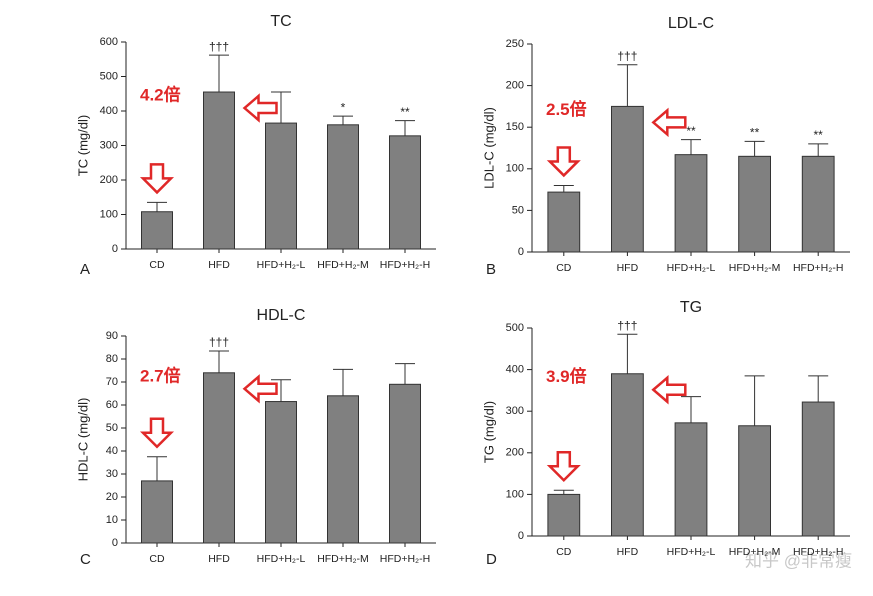 Image resolution: width=873 pixels, height=596 pixels. I want to click on fold-label: 2.5倍, so click(566, 109).